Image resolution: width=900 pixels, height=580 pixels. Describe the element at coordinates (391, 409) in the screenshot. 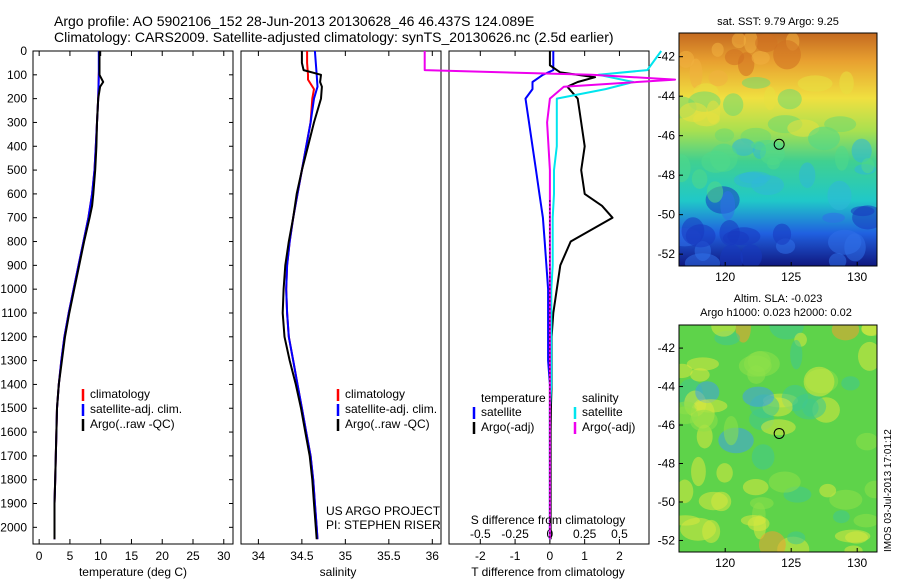

I see `sal-legend-label: satellite-adj. clim.` at that location.